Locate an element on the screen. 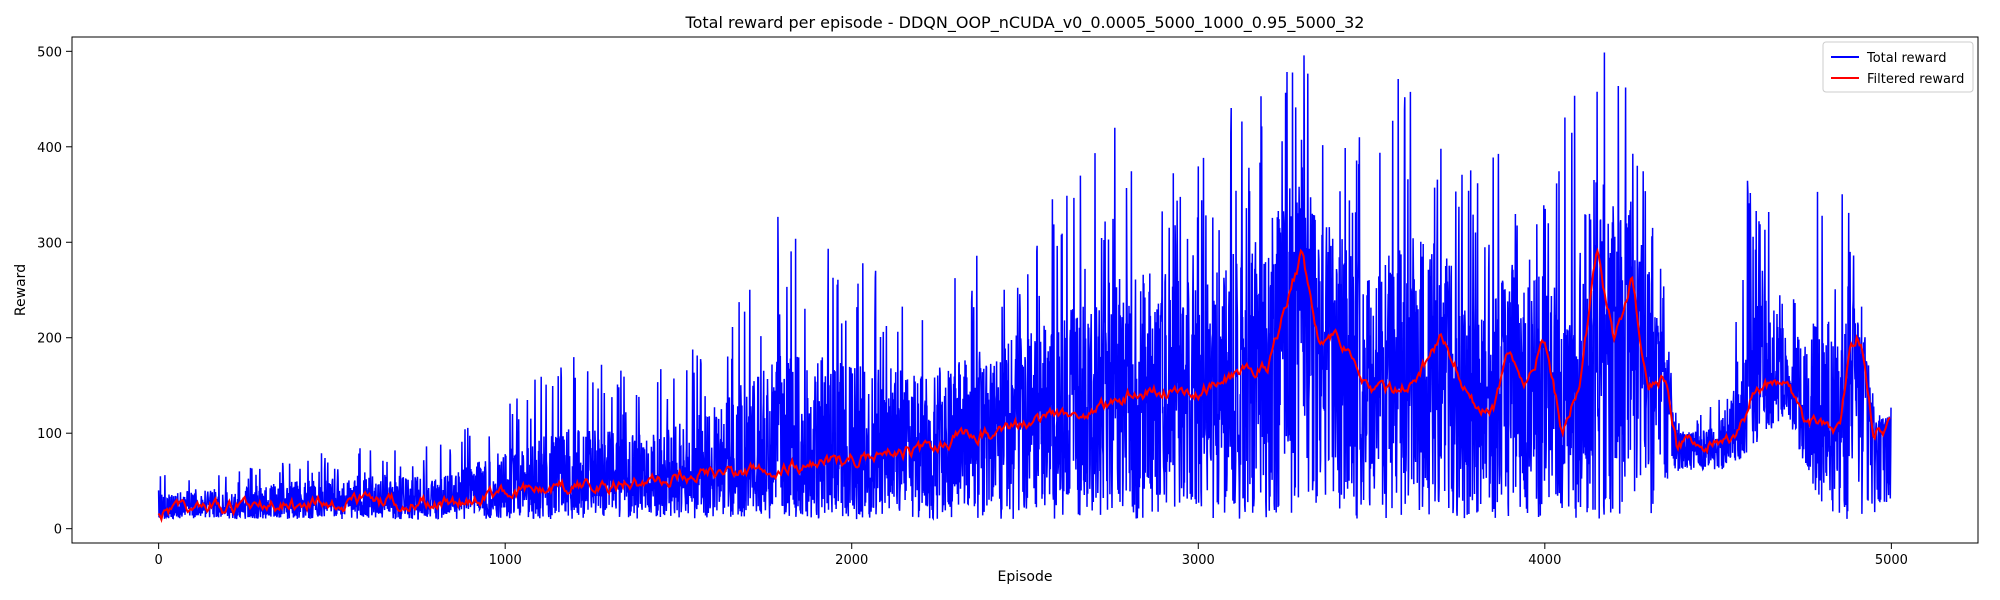  legend: Total reward Filtered reward is located at coordinates (1898, 67).